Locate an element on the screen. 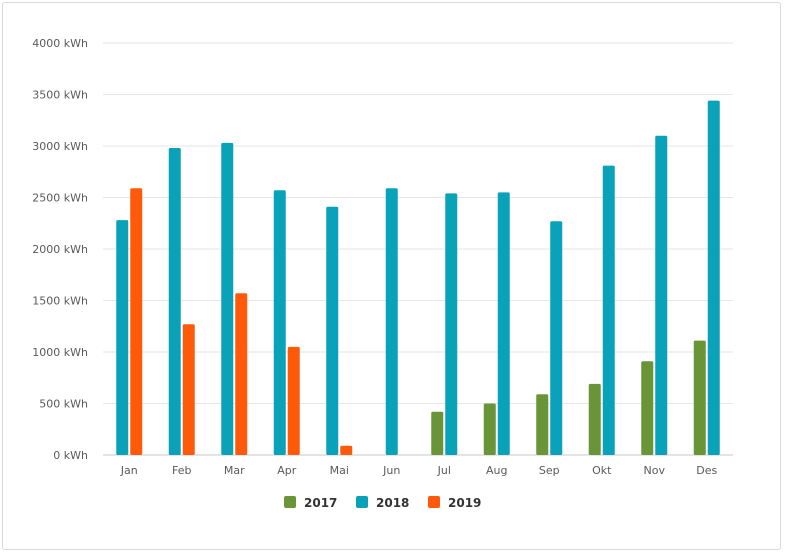 The image size is (785, 554). bar-2017-nov is located at coordinates (647, 408).